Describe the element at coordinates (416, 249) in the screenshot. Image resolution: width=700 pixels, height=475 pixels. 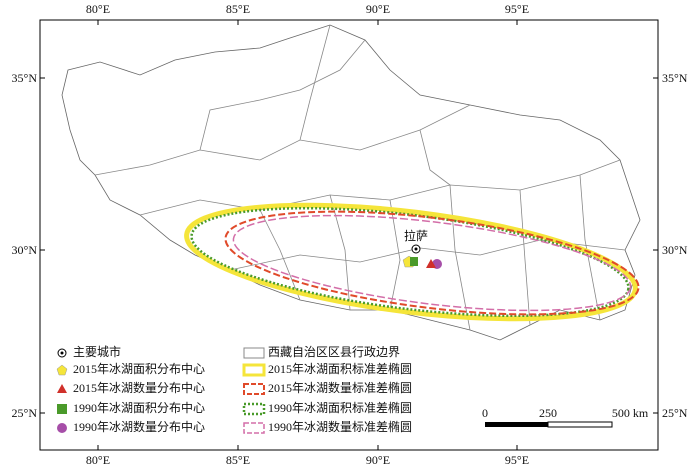
I see `city-dot` at that location.